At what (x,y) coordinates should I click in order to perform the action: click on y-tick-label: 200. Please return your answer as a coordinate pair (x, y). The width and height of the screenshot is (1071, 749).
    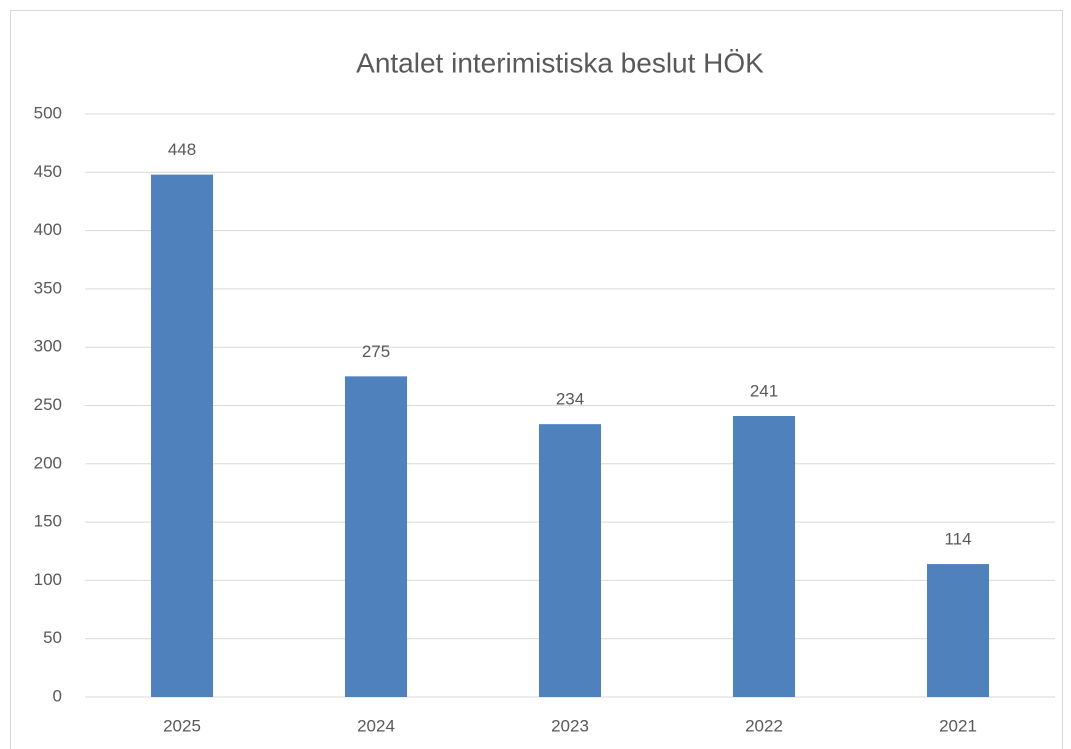
    Looking at the image, I should click on (48, 462).